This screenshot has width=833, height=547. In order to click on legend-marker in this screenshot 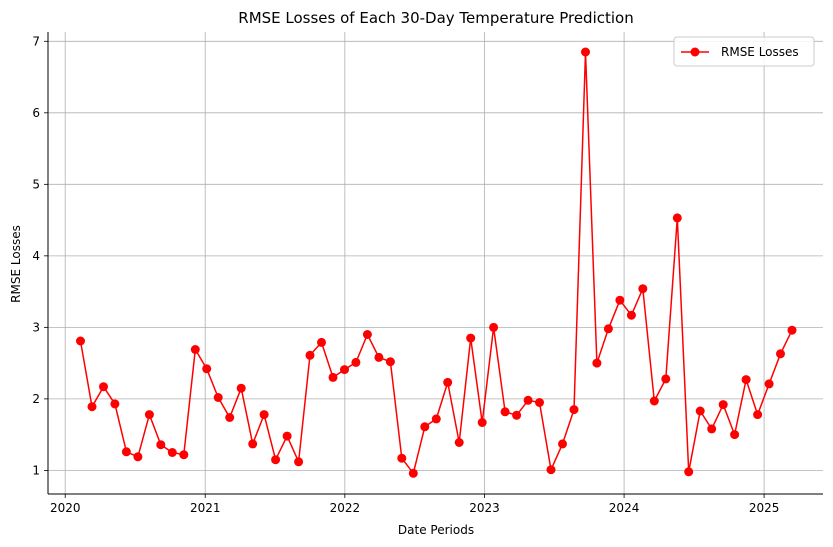, I will do `click(695, 52)`.